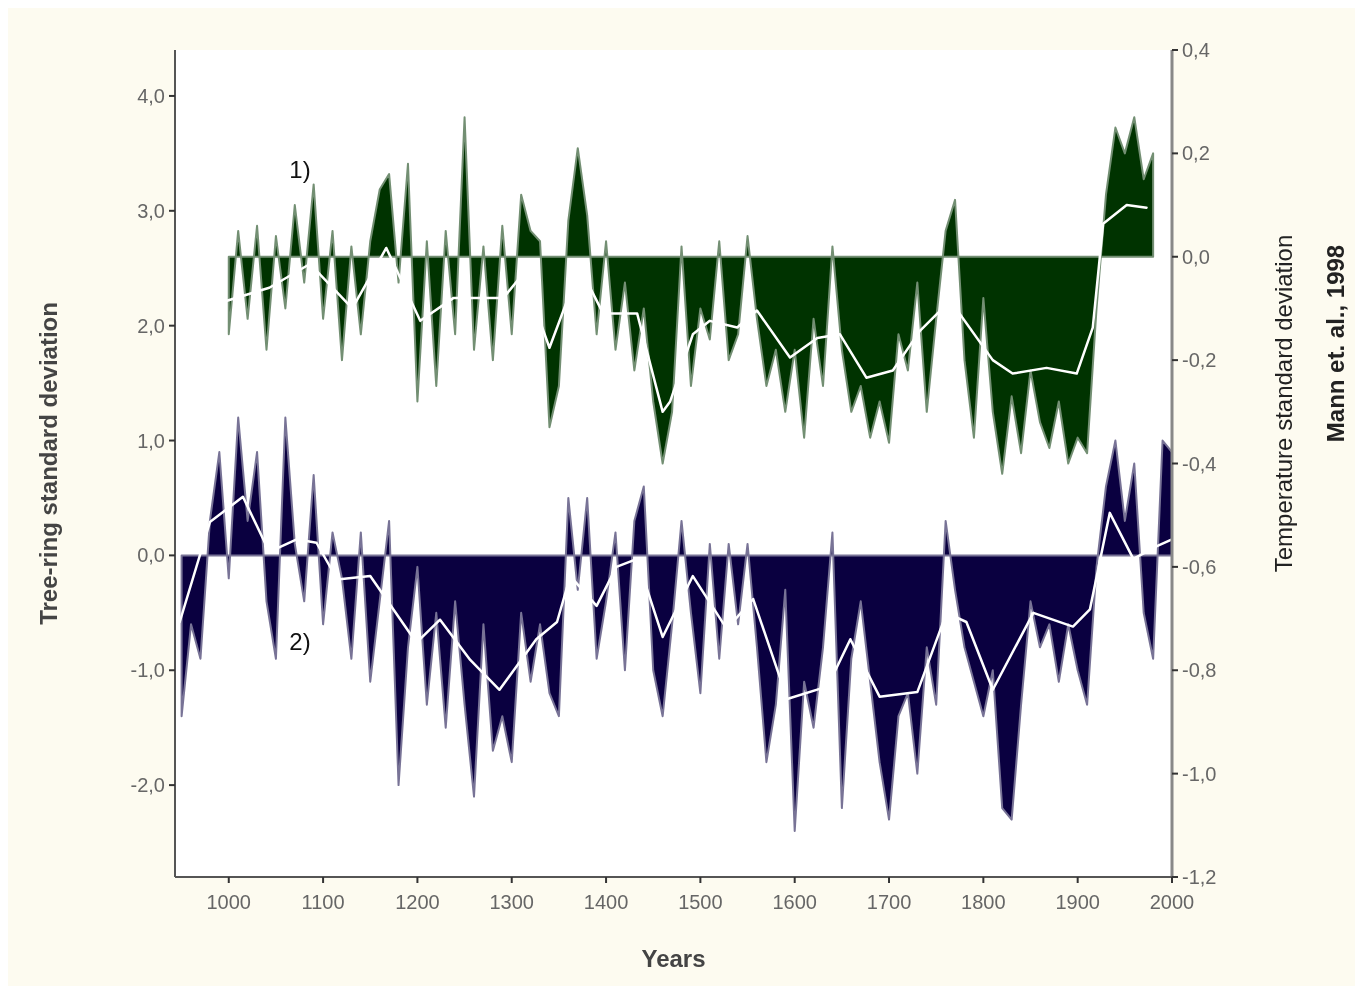 The image size is (1363, 994). What do you see at coordinates (1196, 153) in the screenshot?
I see `y2-tick-label: 0,2` at bounding box center [1196, 153].